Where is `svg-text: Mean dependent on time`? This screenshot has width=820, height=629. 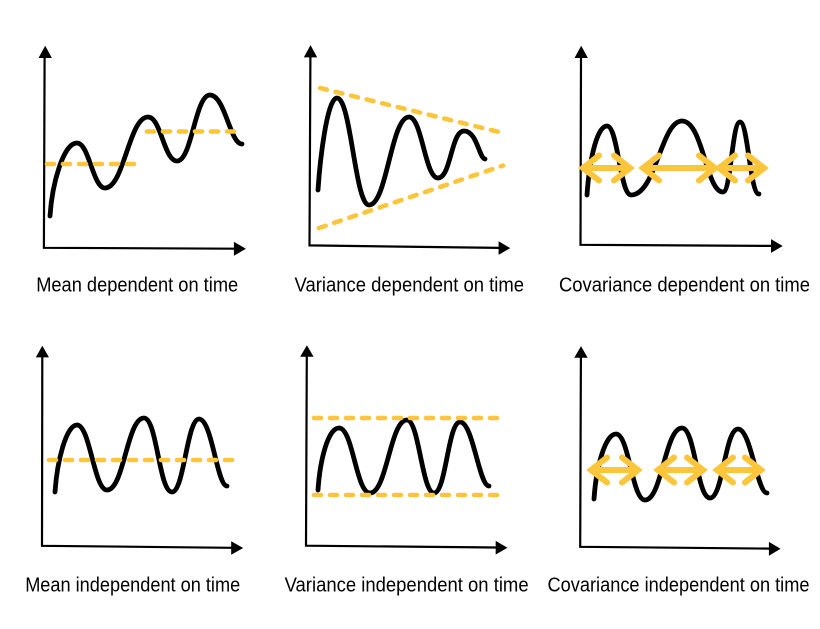 svg-text: Mean dependent on time is located at coordinates (137, 286).